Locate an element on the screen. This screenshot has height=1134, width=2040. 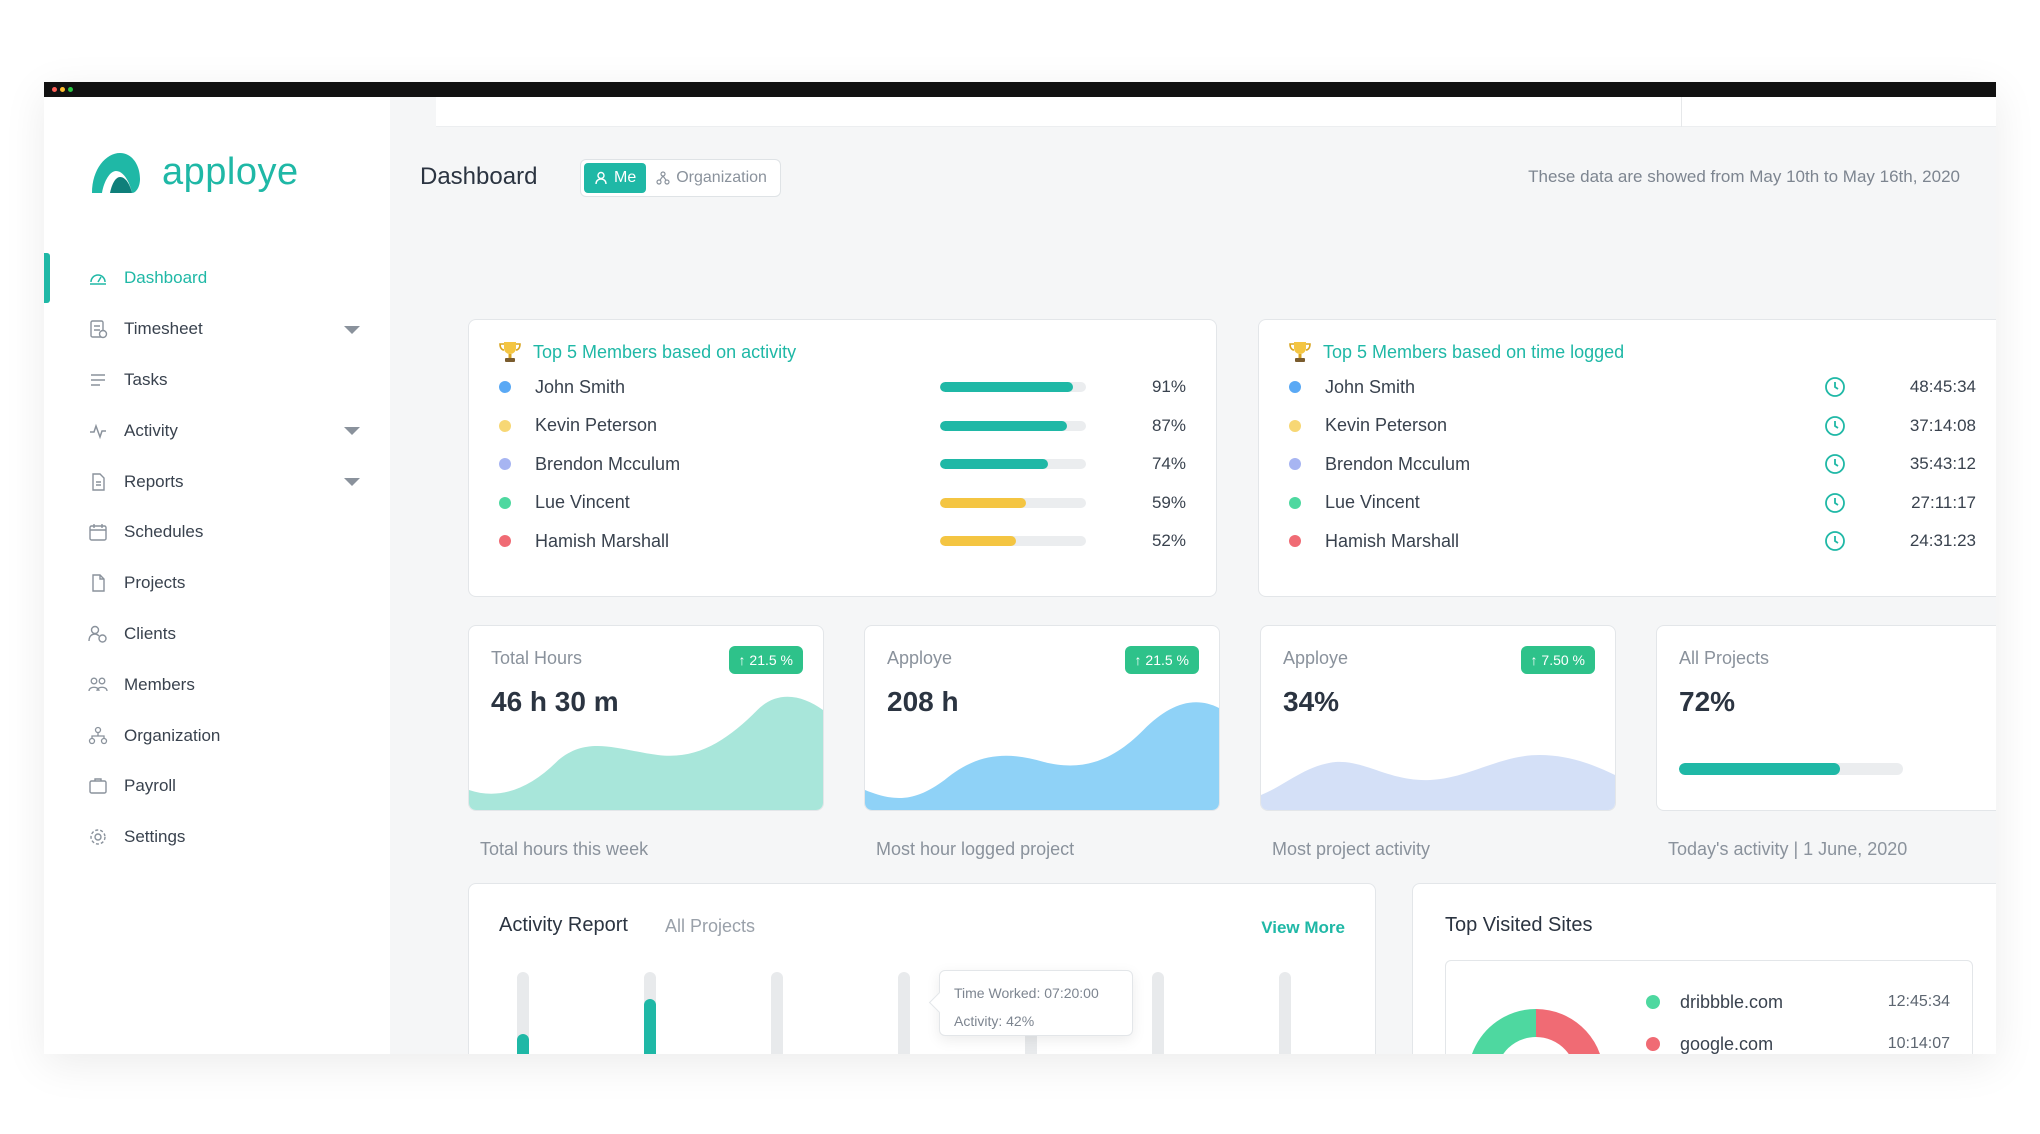
sidebar-item-dashboard: Dashboard is located at coordinates (217, 278).